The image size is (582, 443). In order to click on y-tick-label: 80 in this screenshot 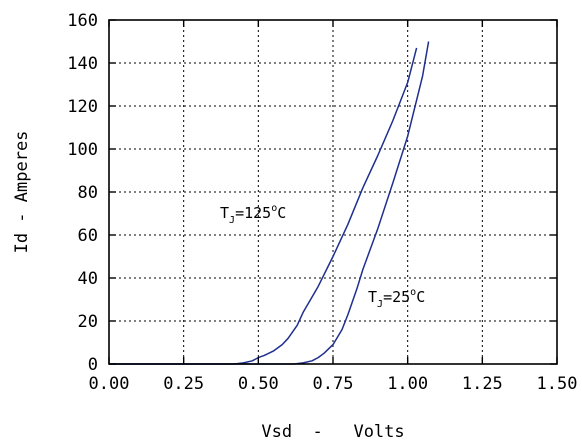, I will do `click(88, 193)`.